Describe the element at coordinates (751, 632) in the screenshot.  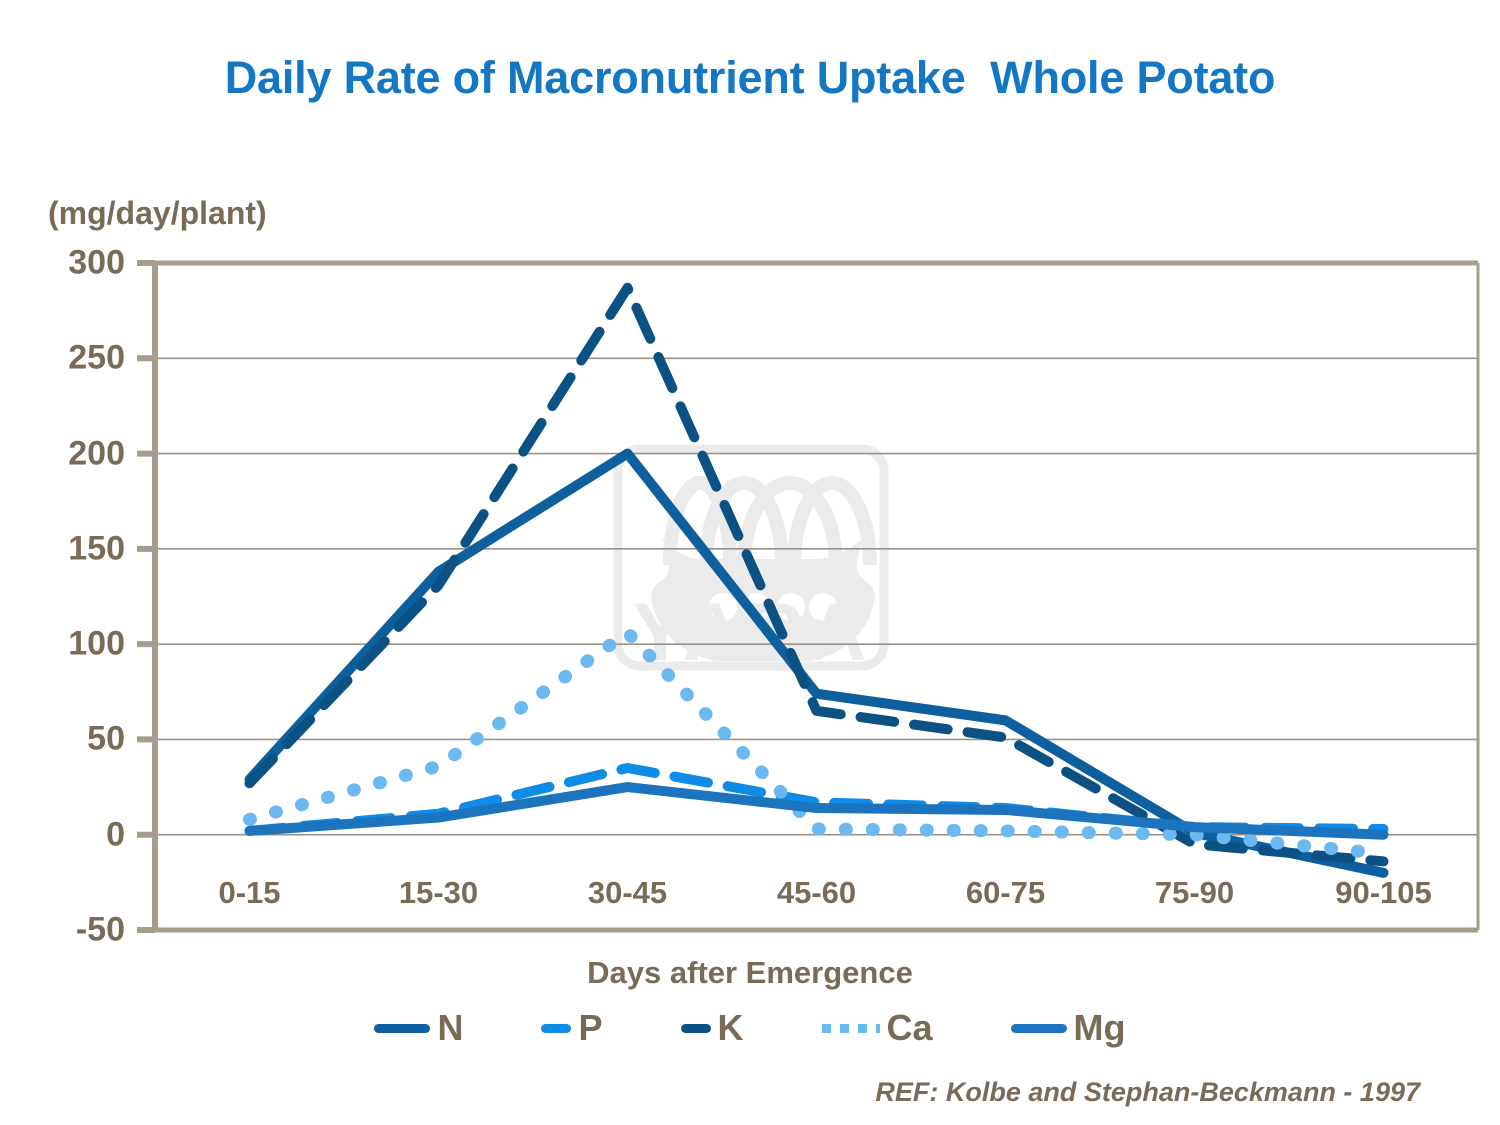
I see `watermark-wordmark: YARA` at that location.